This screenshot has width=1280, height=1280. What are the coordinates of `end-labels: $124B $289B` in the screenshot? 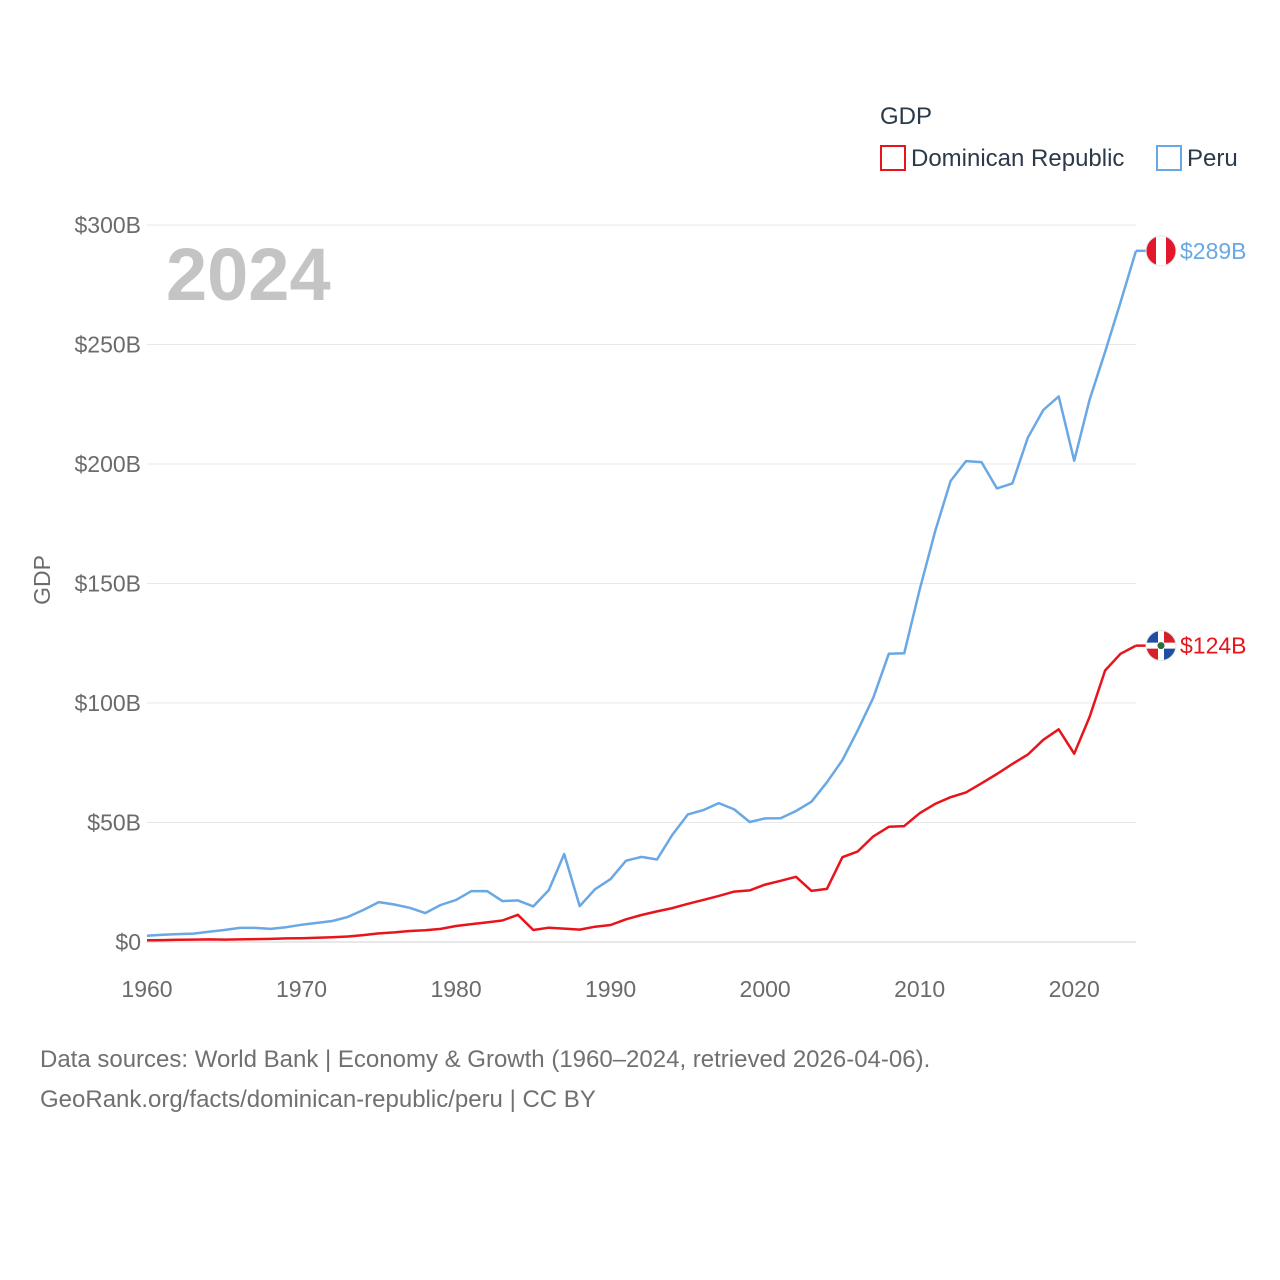 It's located at (1191, 448).